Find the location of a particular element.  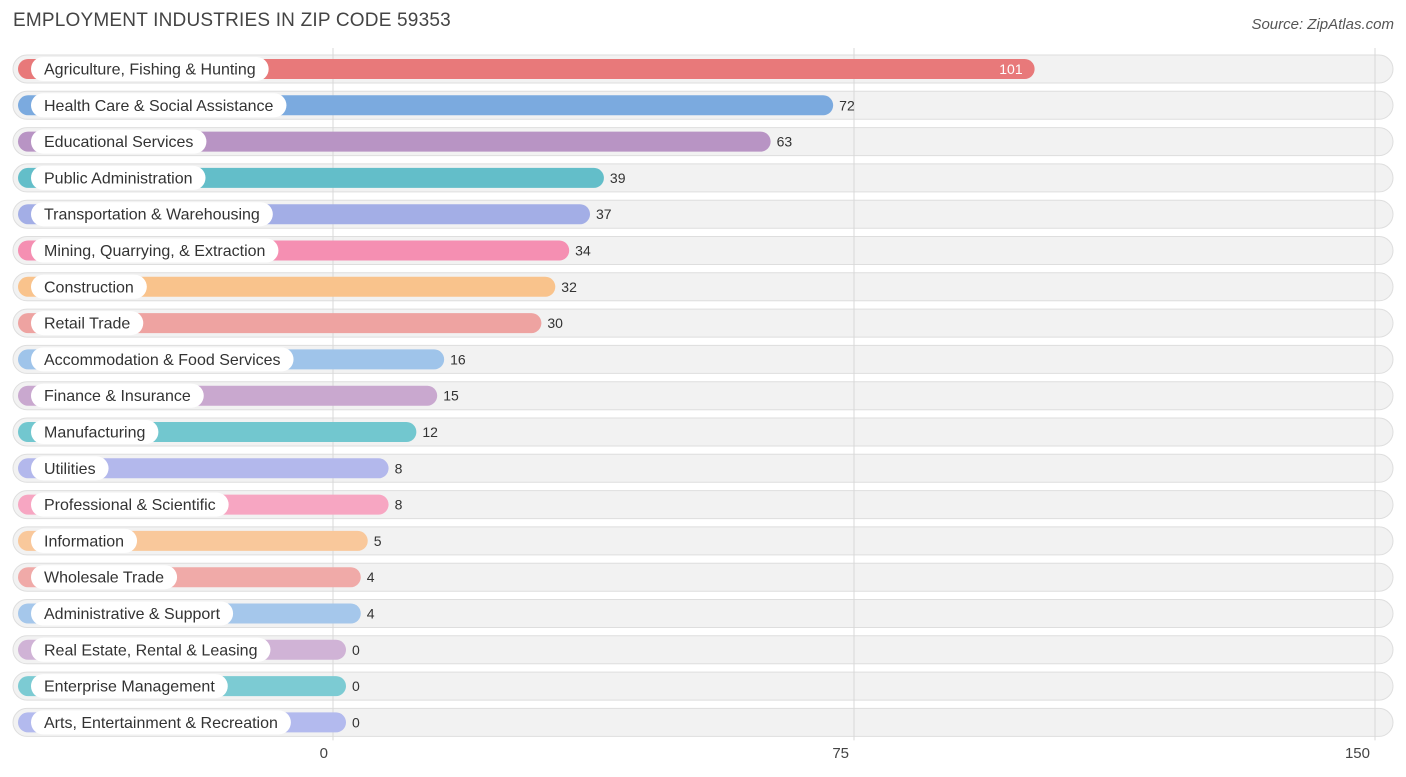

value-label-13: 5 is located at coordinates (378, 541).